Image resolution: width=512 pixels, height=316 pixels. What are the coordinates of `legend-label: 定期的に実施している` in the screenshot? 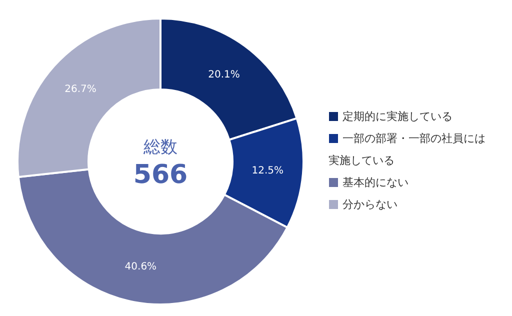 It's located at (397, 116).